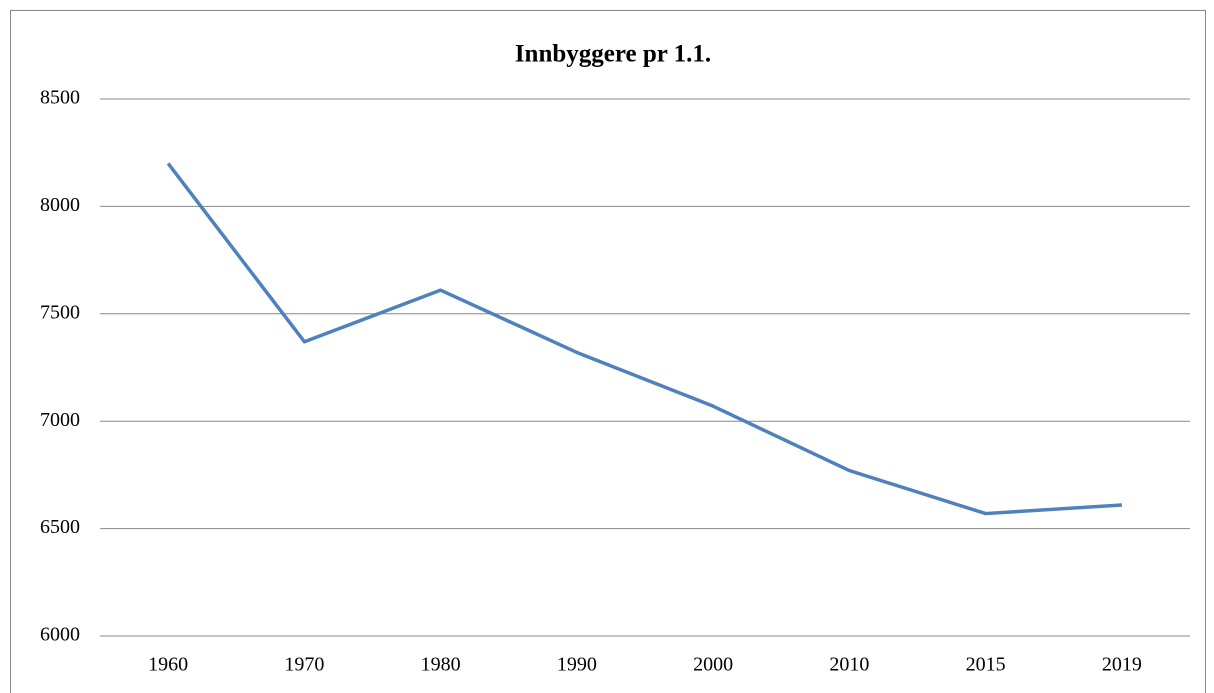  I want to click on y-tick-label: 8500, so click(60, 98).